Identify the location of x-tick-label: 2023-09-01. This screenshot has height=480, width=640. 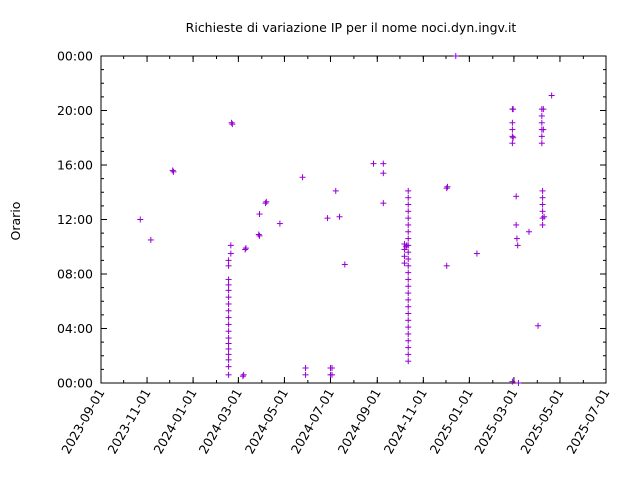
(82, 421).